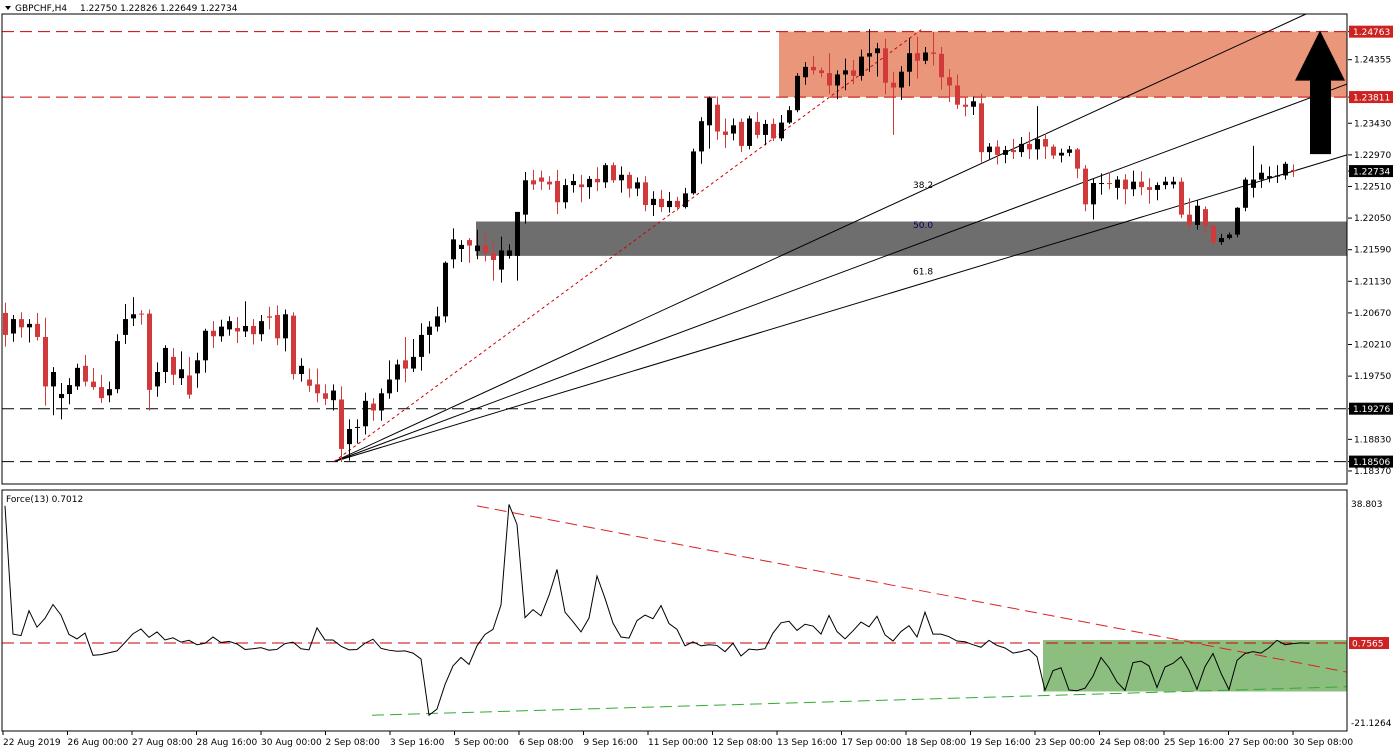 Image resolution: width=1394 pixels, height=756 pixels. Describe the element at coordinates (8, 8) in the screenshot. I see `dropdown-triangle-icon` at that location.